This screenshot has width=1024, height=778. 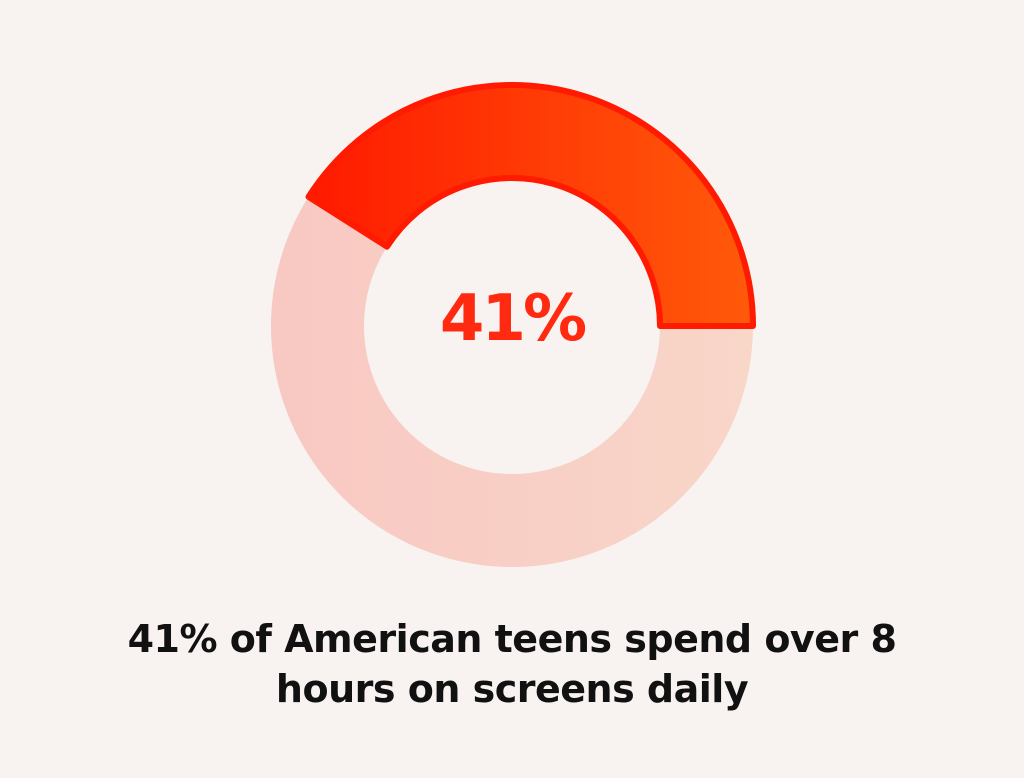 What do you see at coordinates (530, 205) in the screenshot?
I see `donut-slice-highlight` at bounding box center [530, 205].